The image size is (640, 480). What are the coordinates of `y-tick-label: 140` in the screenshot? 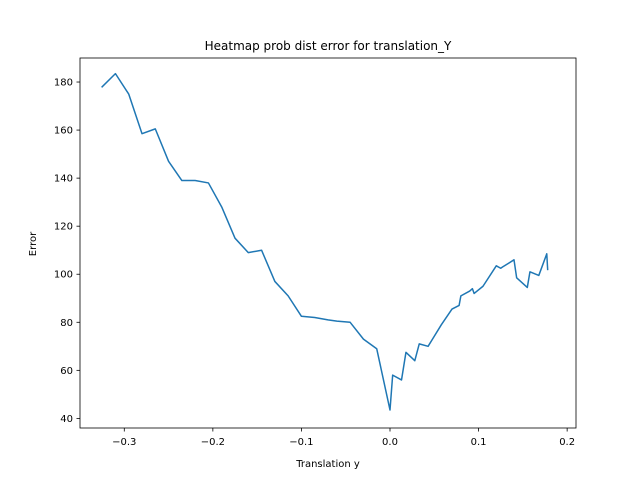 It's located at (63, 179).